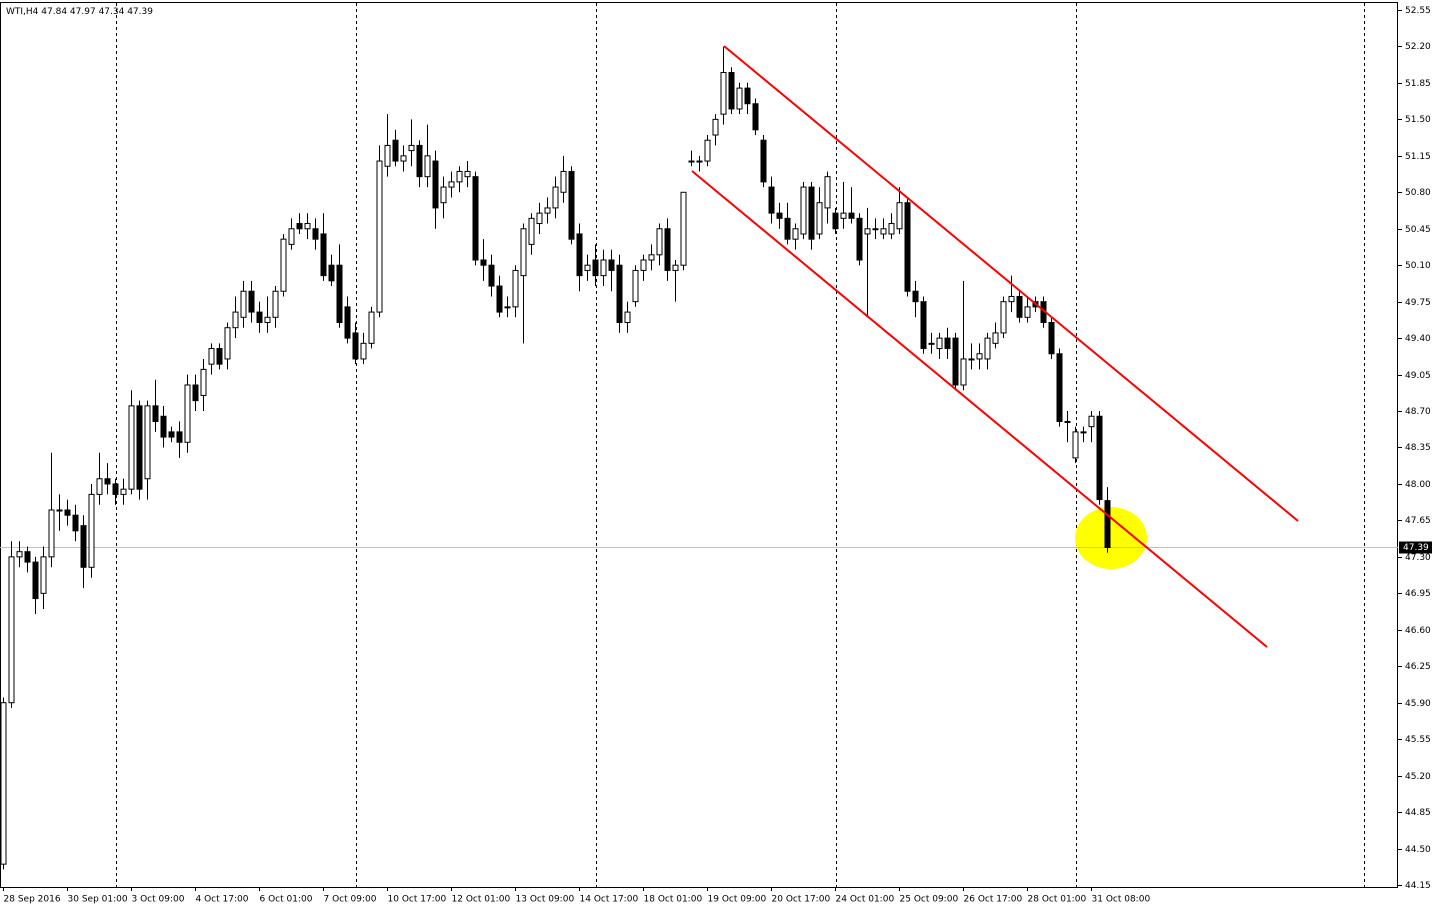 This screenshot has width=1440, height=911. Describe the element at coordinates (1418, 376) in the screenshot. I see `y-tick-label: 49.05` at that location.